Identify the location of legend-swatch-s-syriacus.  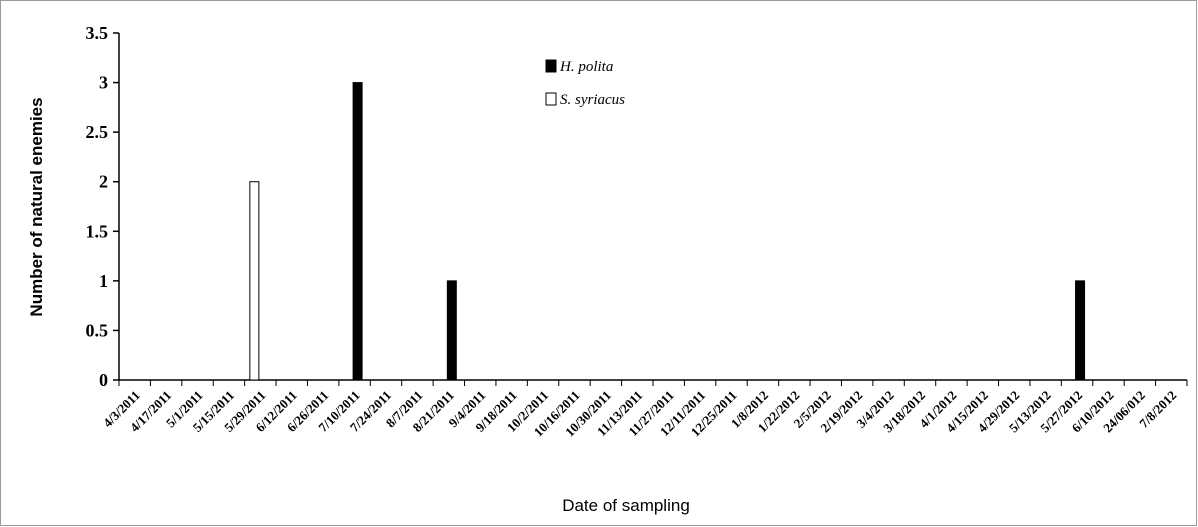
(551, 99).